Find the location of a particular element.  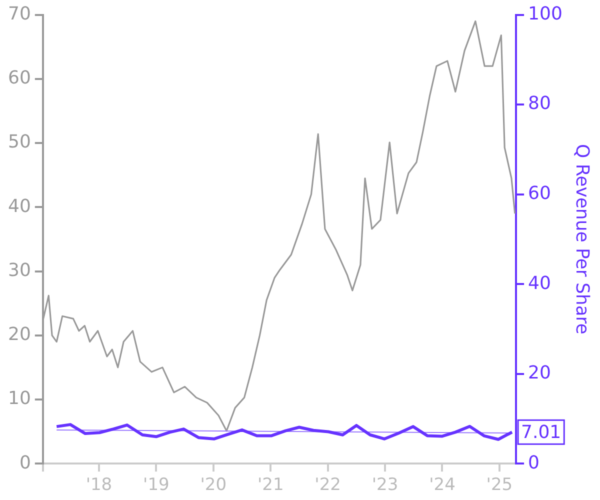

y-tick-label: 70 is located at coordinates (19, 13).